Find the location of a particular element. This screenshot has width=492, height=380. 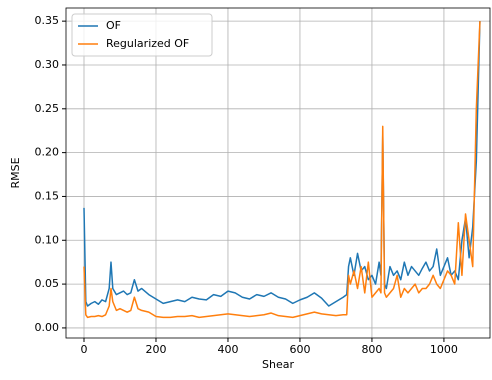

y-tick-label: 0.10 is located at coordinates (47, 239).